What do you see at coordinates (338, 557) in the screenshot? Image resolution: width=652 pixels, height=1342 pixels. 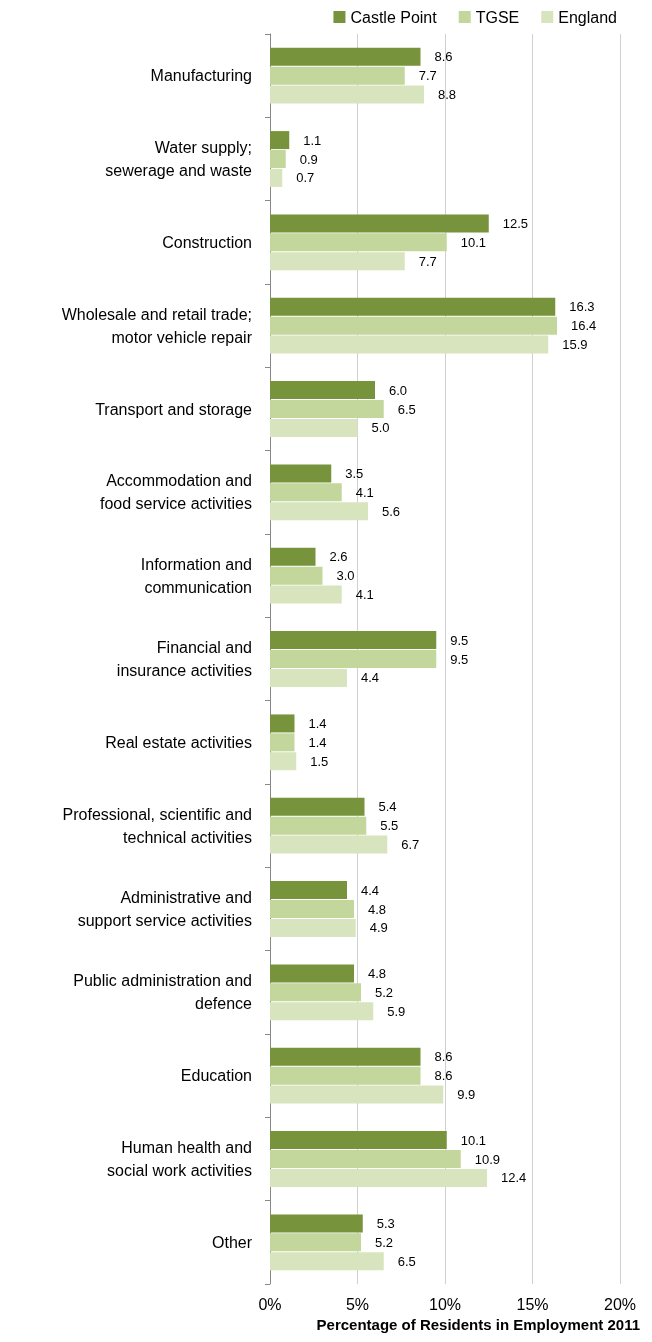 I see `data-label: 2.6` at bounding box center [338, 557].